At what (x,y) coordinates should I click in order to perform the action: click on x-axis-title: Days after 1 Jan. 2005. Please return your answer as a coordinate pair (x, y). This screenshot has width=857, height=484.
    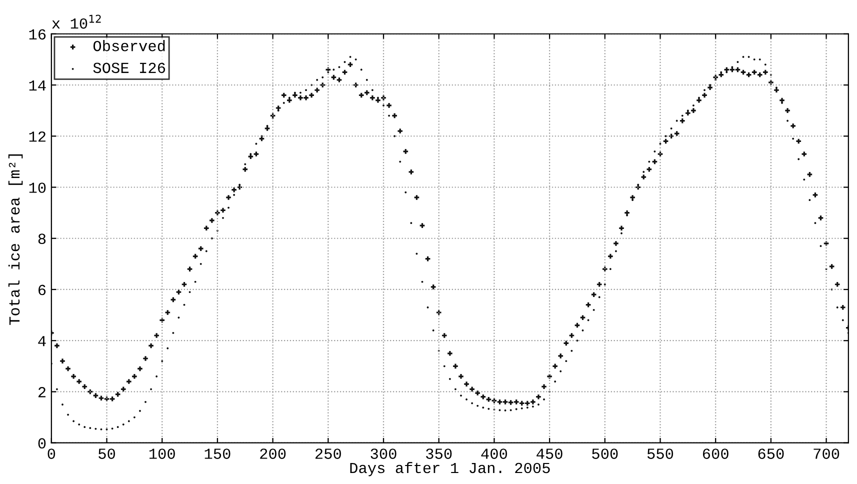
    Looking at the image, I should click on (450, 469).